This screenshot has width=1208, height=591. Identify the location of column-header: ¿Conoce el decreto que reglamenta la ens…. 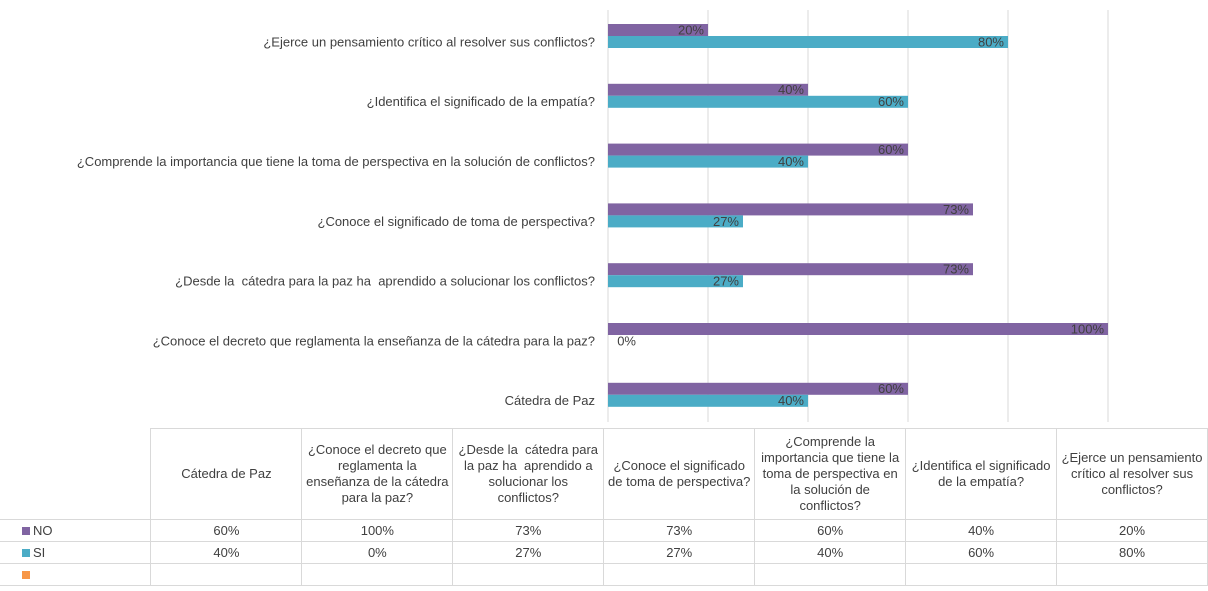
(377, 474).